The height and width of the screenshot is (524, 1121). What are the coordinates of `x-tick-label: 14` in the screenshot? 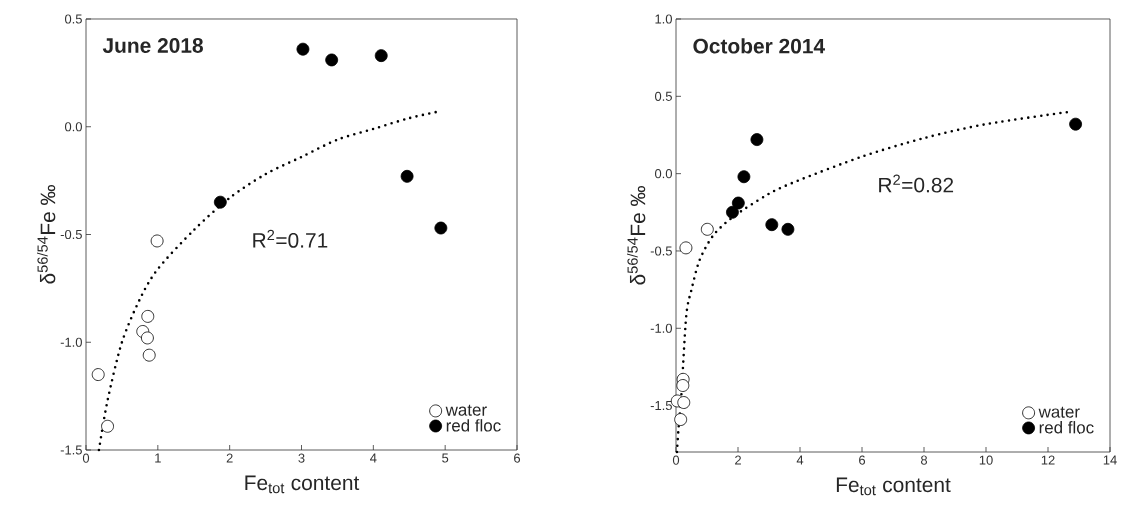 It's located at (1110, 460).